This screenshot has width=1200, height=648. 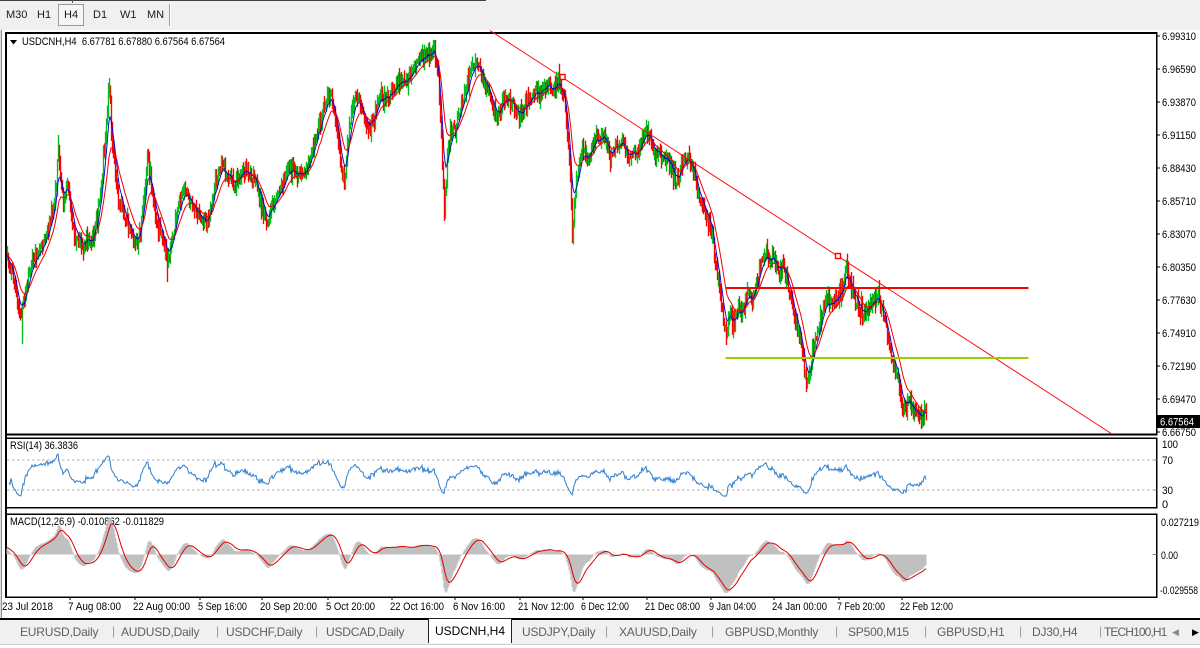 What do you see at coordinates (1170, 445) in the screenshot?
I see `svg-text: 100` at bounding box center [1170, 445].